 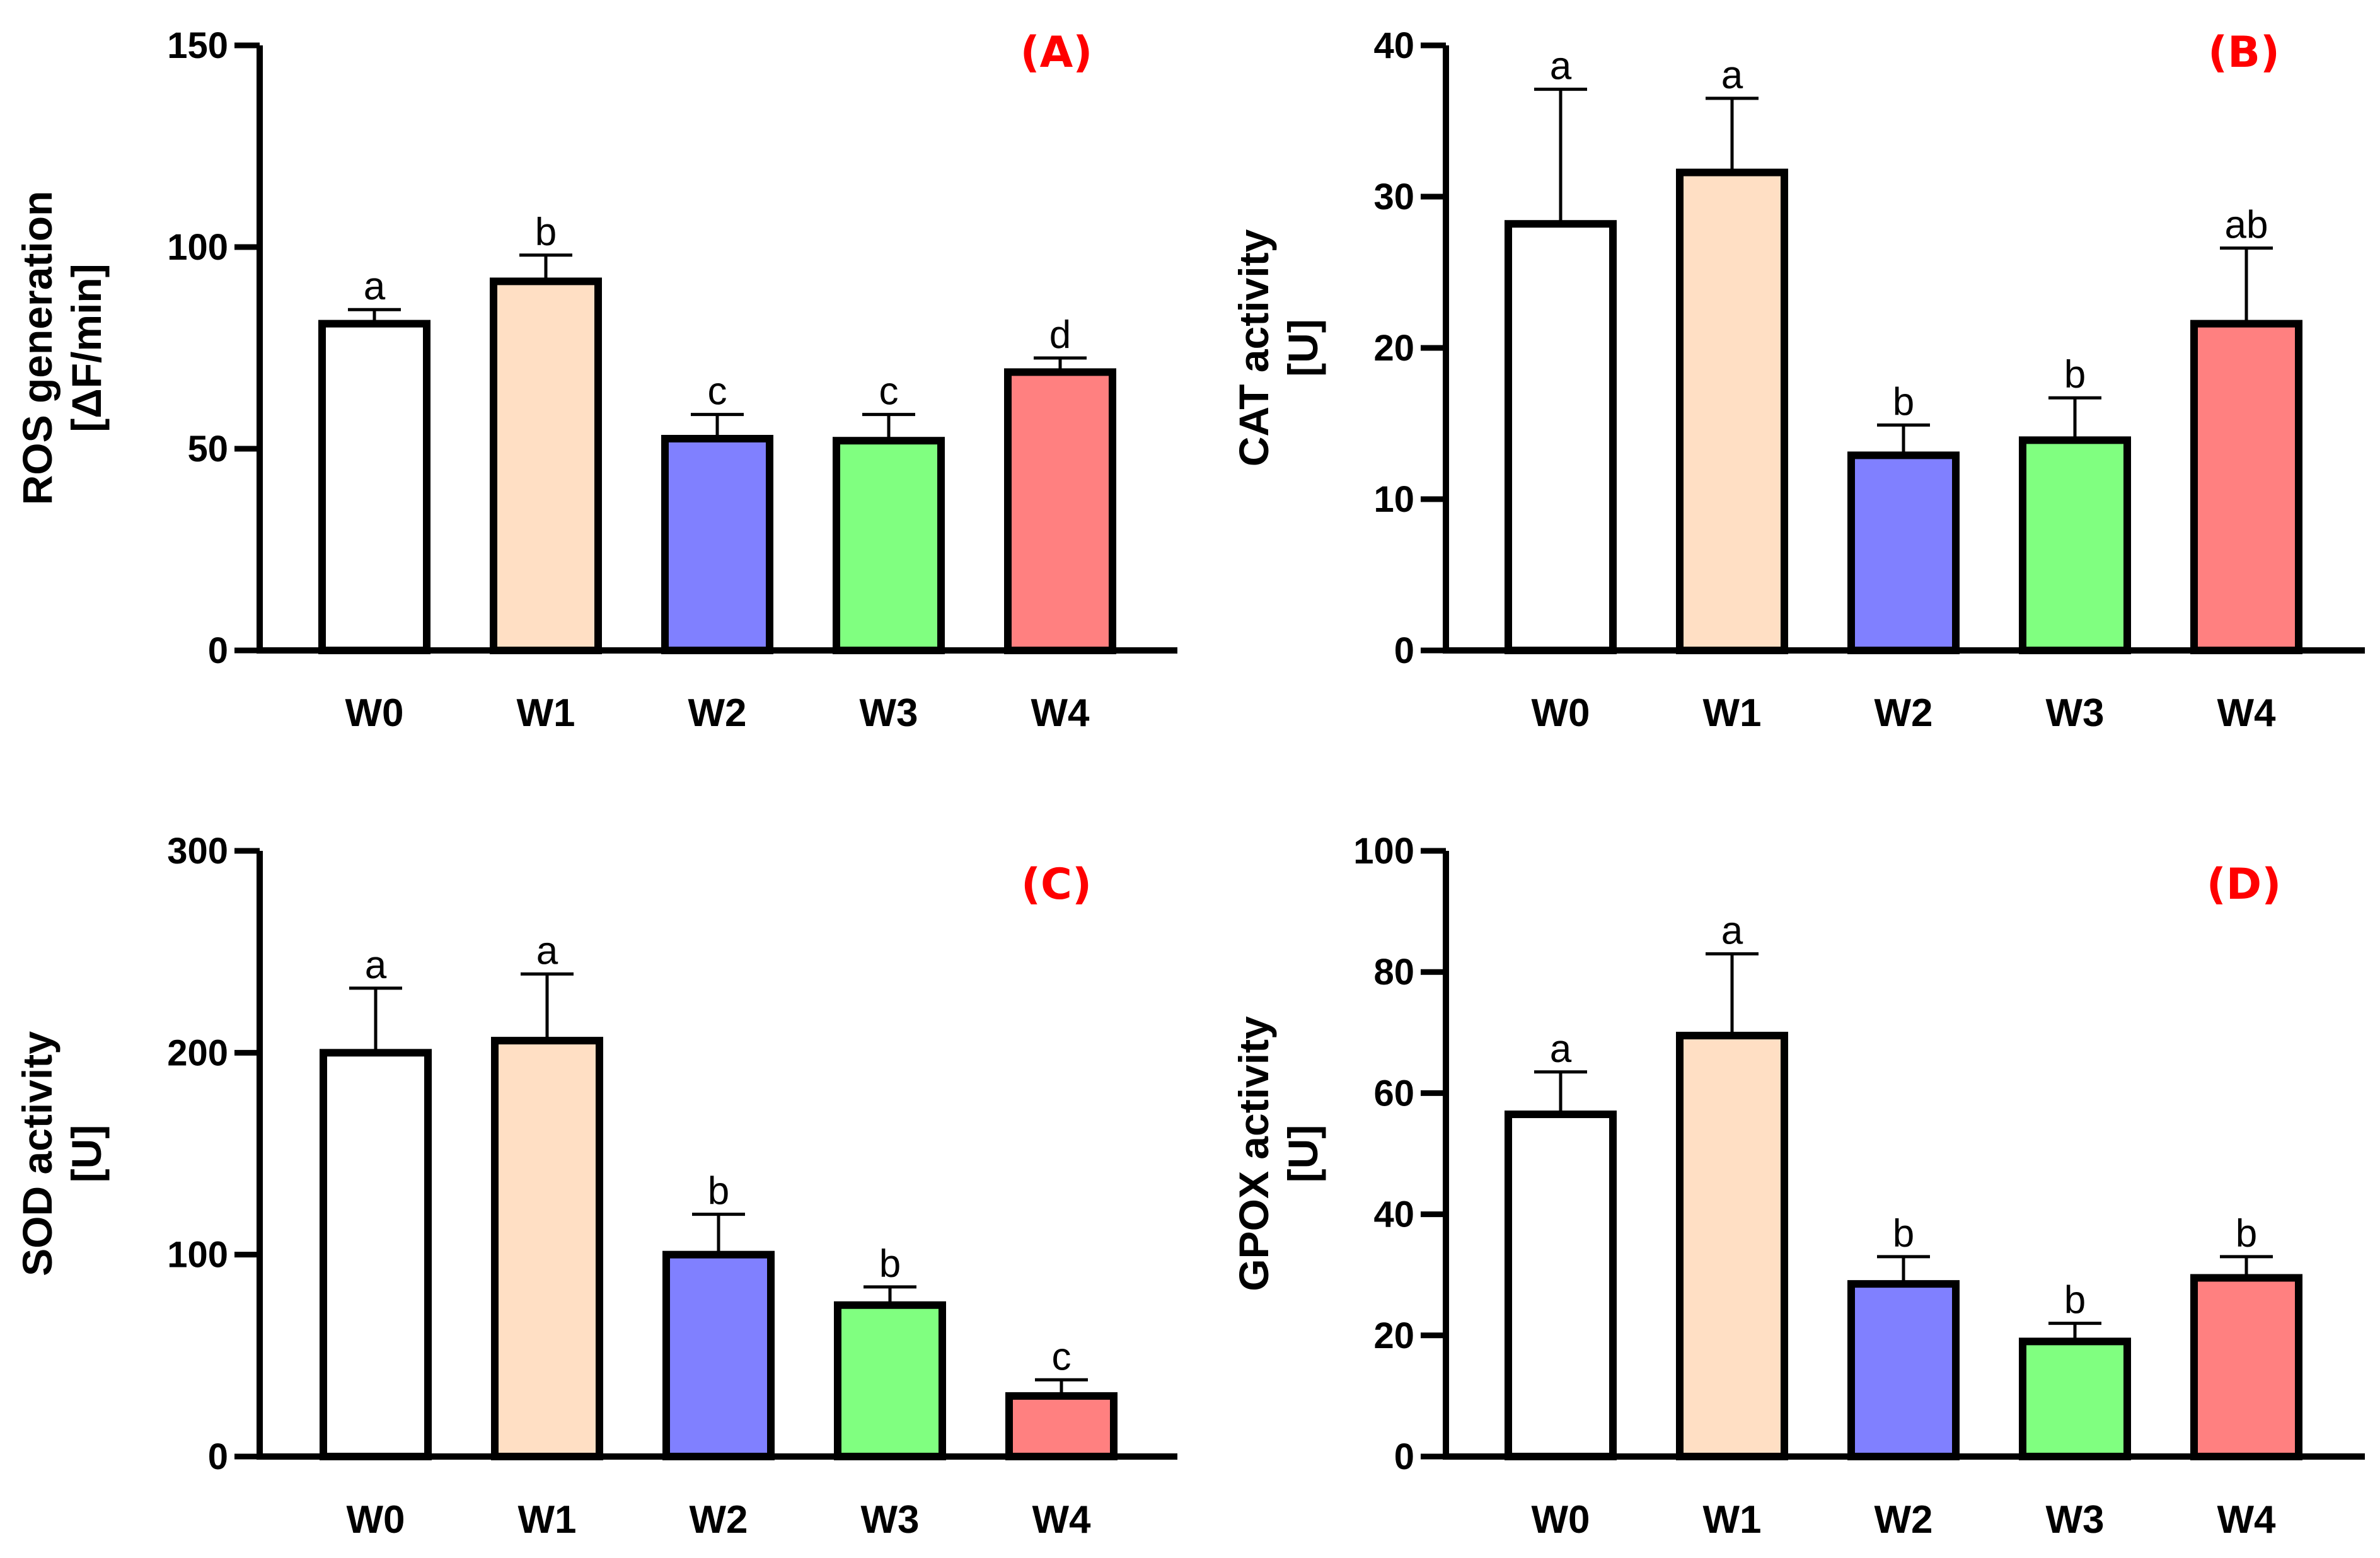 What do you see at coordinates (197, 1052) in the screenshot?
I see `y-tick-label: 200` at bounding box center [197, 1052].